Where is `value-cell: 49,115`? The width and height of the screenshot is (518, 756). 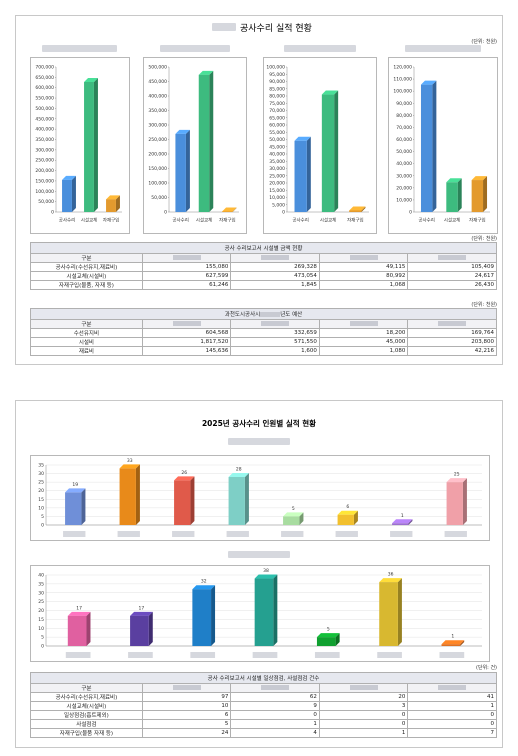 value-cell: 49,115 is located at coordinates (363, 267).